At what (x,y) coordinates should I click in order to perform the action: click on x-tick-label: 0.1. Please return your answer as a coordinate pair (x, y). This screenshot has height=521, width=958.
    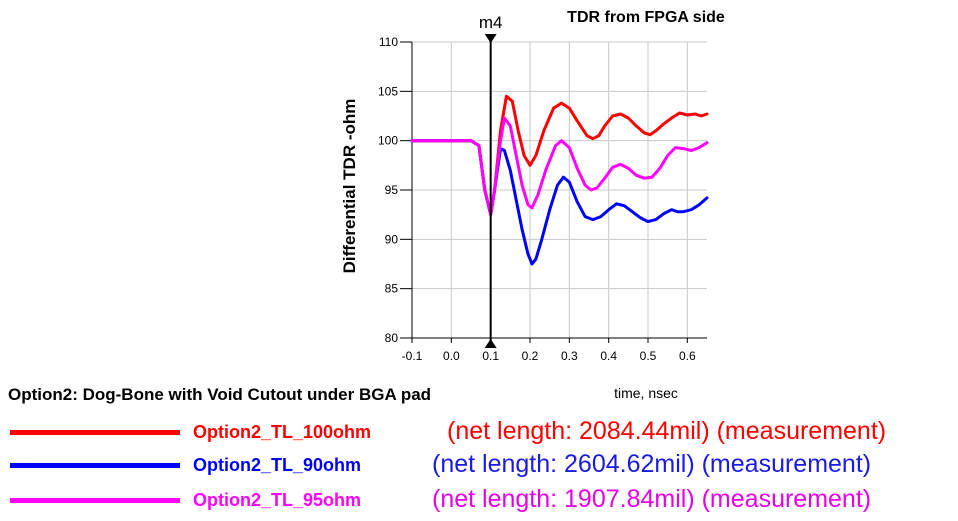
    Looking at the image, I should click on (490, 356).